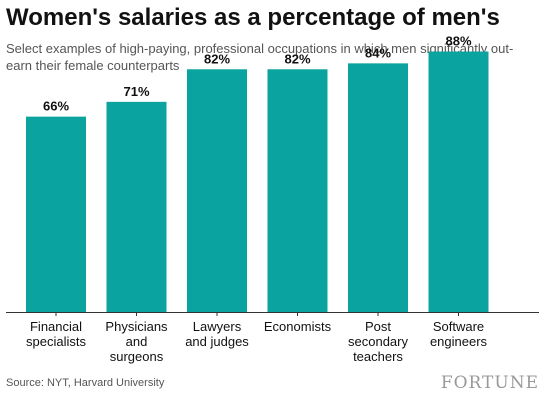 This screenshot has width=545, height=400. What do you see at coordinates (217, 334) in the screenshot?
I see `category-label-2: Lawyers and judges` at bounding box center [217, 334].